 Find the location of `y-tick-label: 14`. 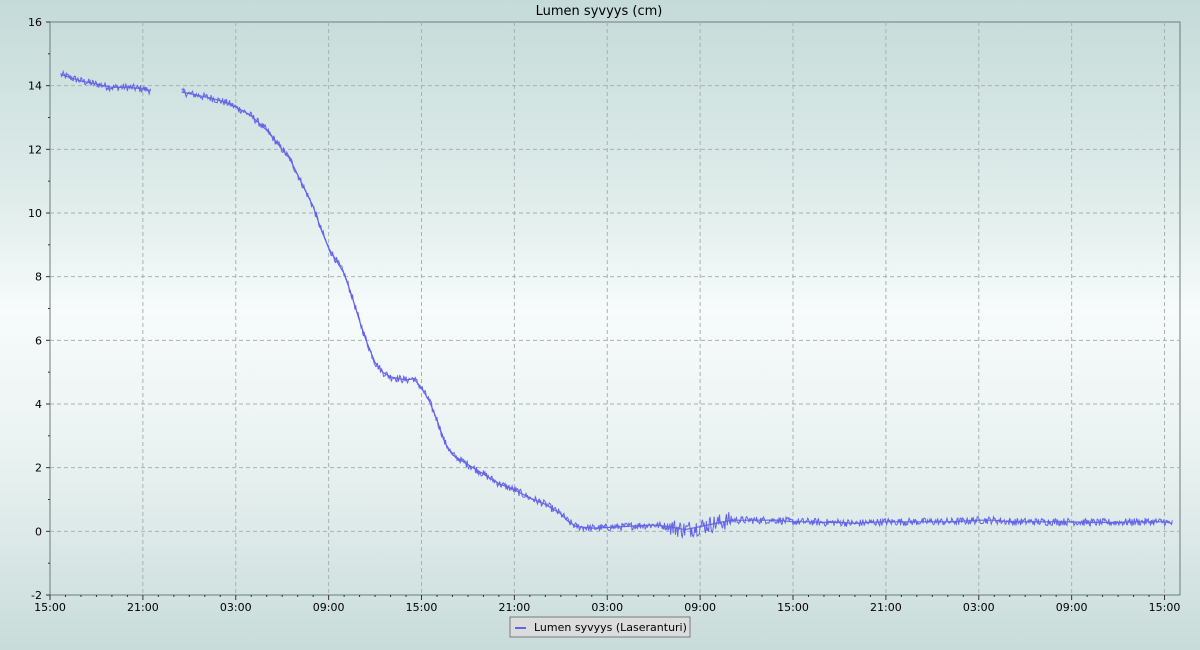

y-tick-label: 14 is located at coordinates (35, 86).